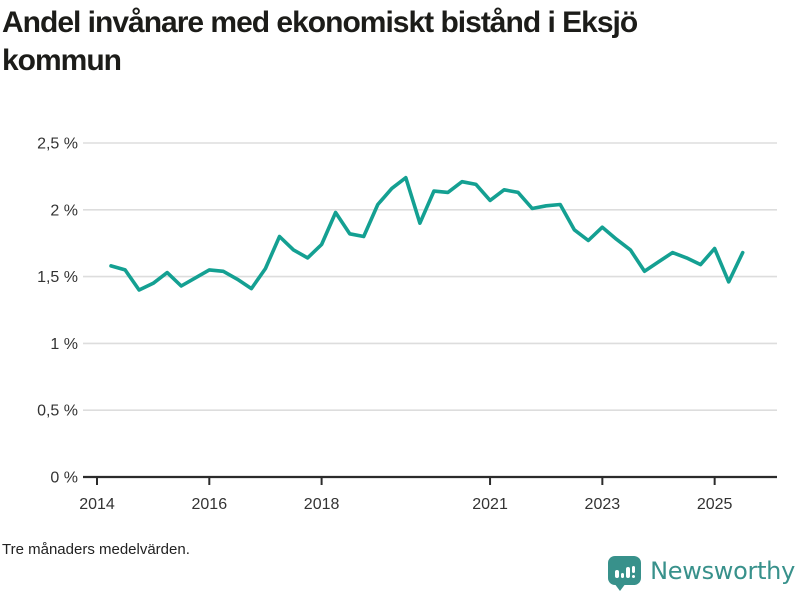 This screenshot has width=800, height=600. I want to click on x-tick-label: 2021, so click(490, 504).